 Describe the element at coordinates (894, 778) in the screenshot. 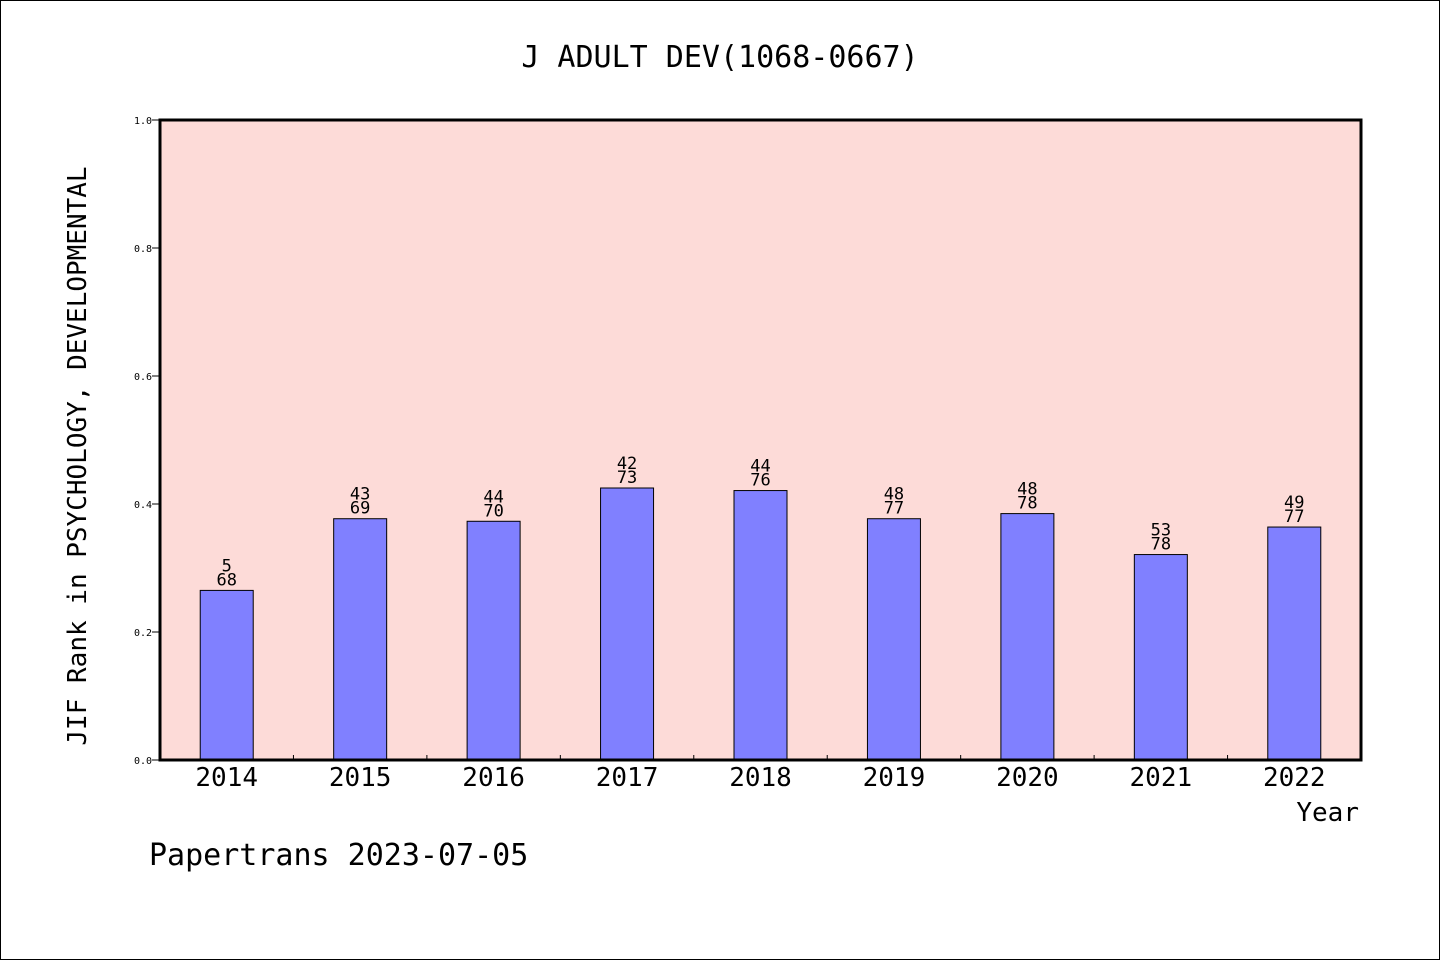

I see `x-tick-label: 2019` at that location.